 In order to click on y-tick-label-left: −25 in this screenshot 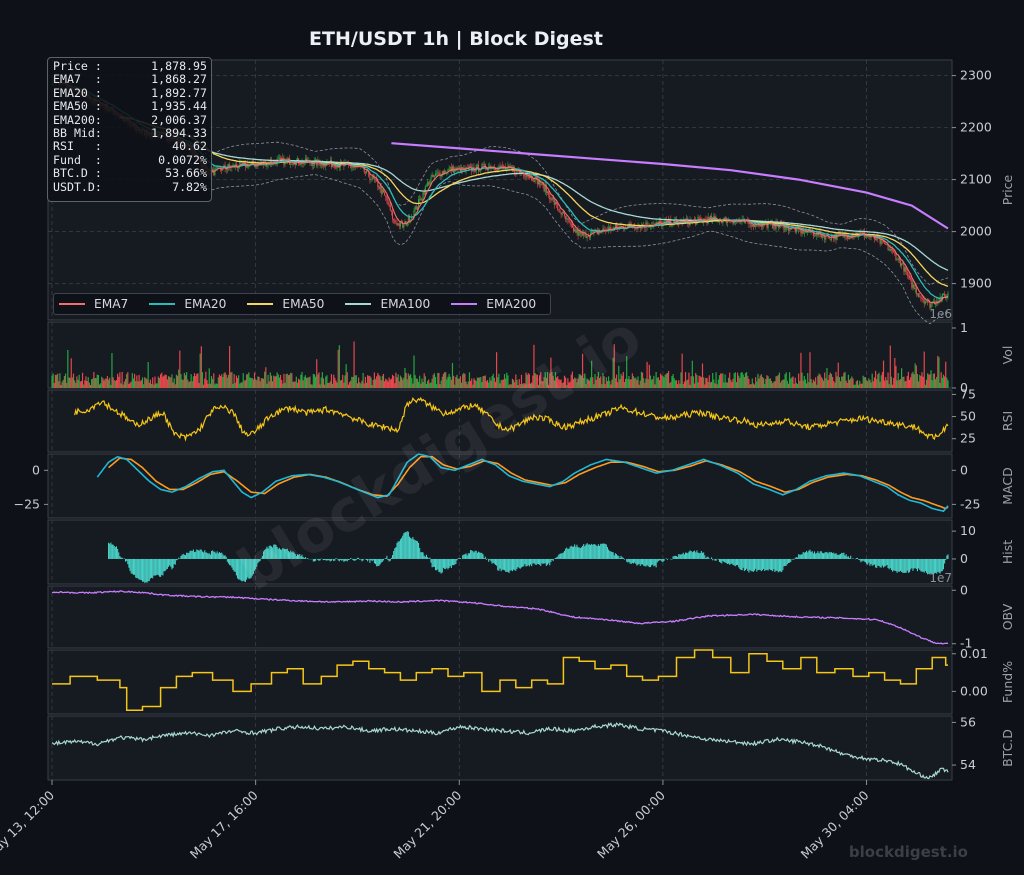, I will do `click(27, 503)`.